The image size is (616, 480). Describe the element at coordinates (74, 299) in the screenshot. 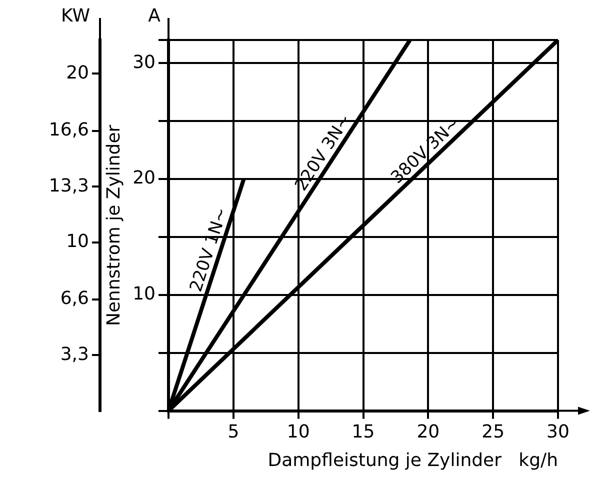

I see `y2-tick-label: 6,6` at that location.